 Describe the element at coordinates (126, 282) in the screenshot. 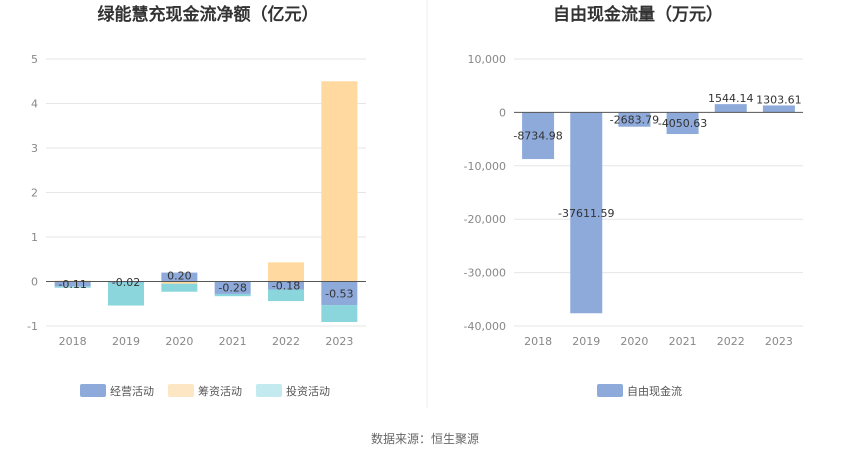

I see `data-label: -0.02` at that location.